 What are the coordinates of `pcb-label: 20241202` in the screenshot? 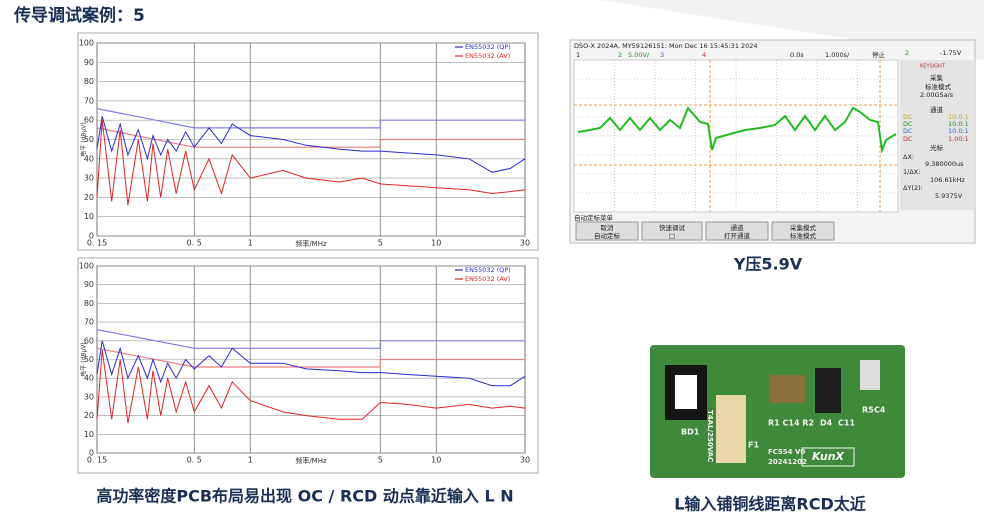 It's located at (787, 462).